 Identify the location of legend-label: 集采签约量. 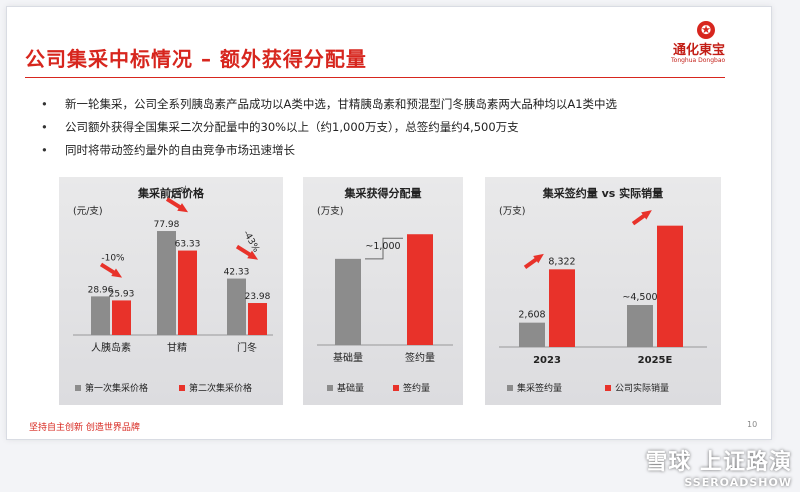
(539, 388).